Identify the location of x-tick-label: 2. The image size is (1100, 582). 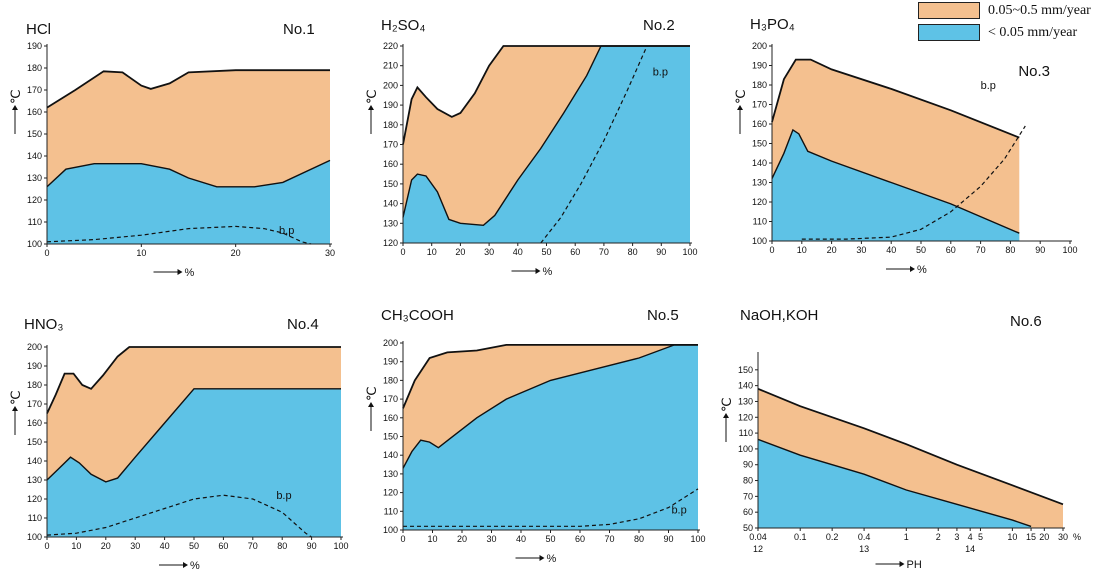
(938, 537).